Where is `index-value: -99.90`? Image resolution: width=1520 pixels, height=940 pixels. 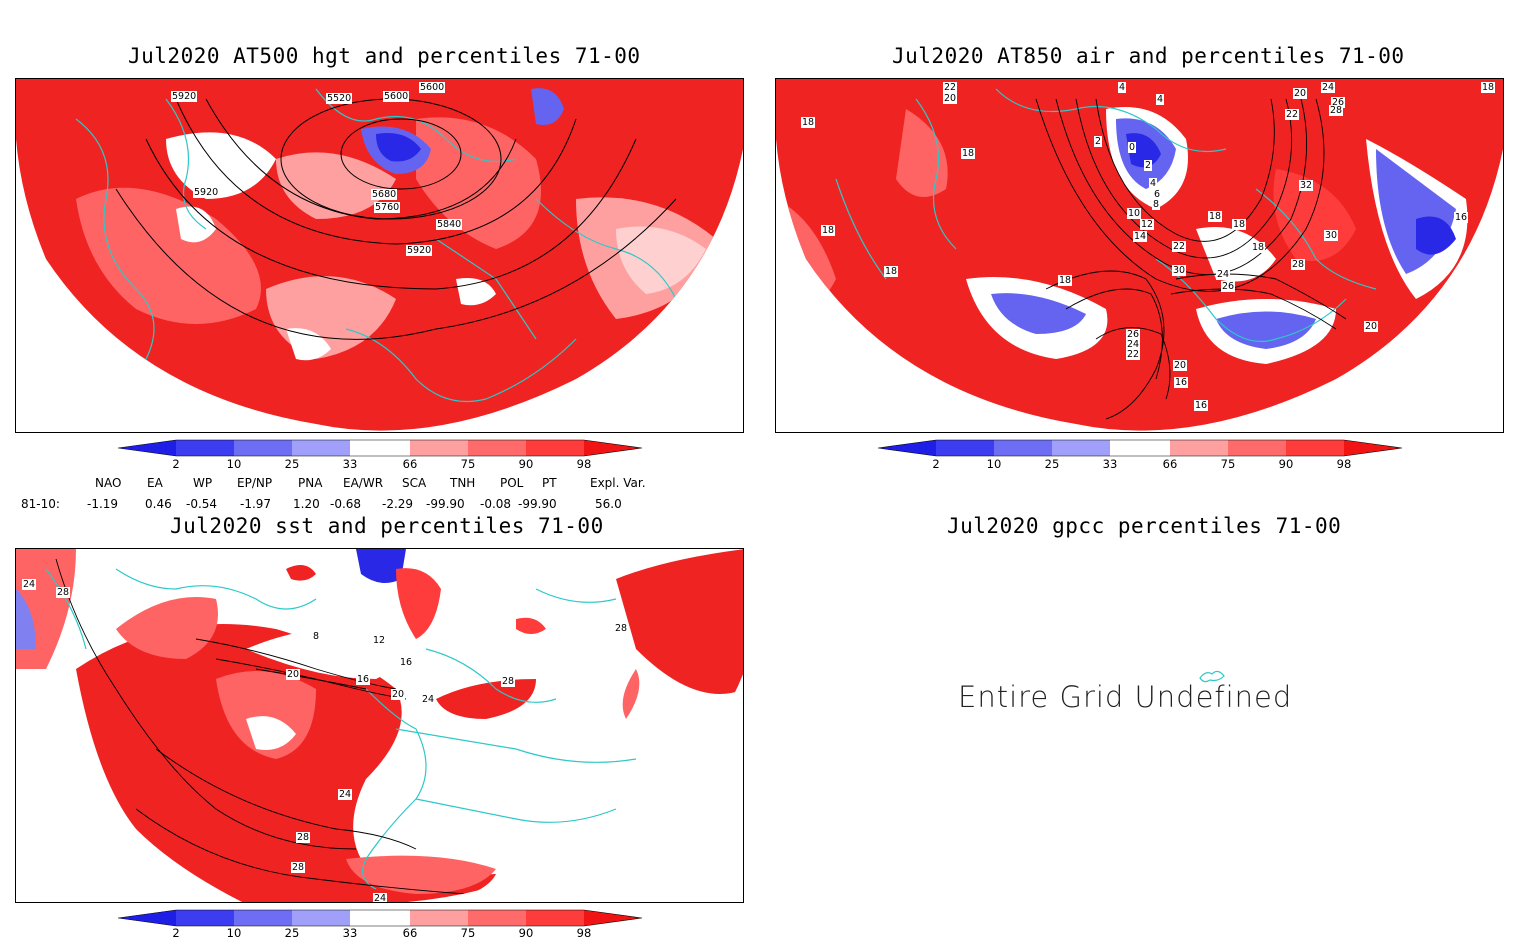 index-value: -99.90 is located at coordinates (445, 504).